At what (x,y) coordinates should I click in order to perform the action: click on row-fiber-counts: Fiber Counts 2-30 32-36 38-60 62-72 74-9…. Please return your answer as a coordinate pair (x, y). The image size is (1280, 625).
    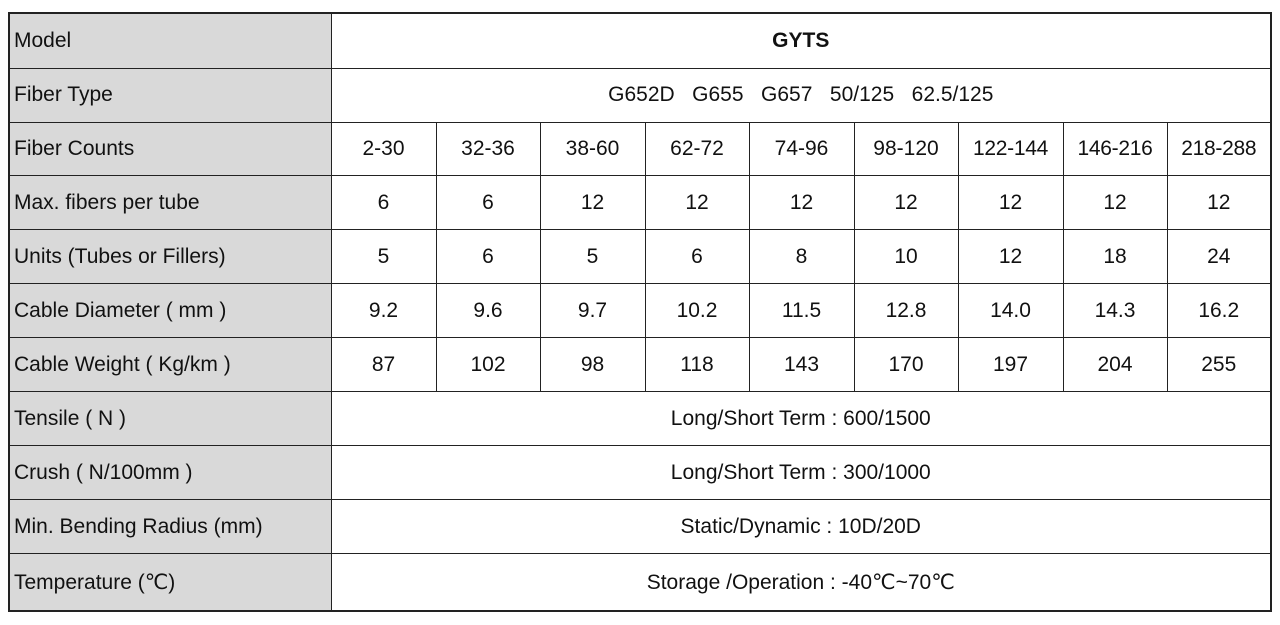
    Looking at the image, I should click on (640, 149).